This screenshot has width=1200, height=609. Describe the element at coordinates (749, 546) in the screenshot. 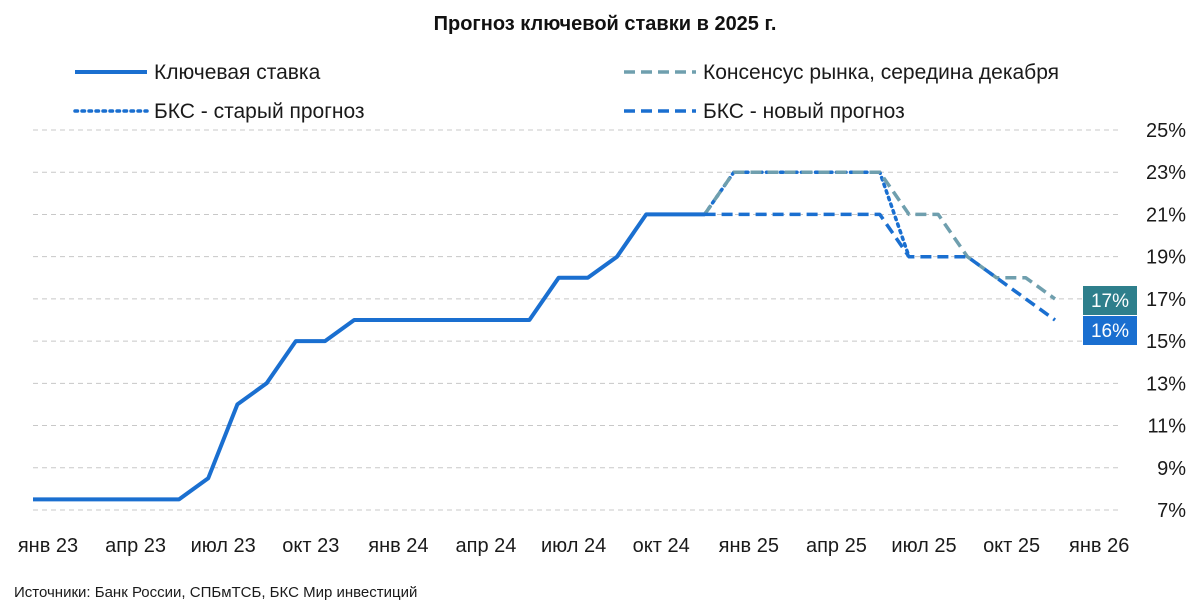

I see `x-tick-label: янв 25` at that location.